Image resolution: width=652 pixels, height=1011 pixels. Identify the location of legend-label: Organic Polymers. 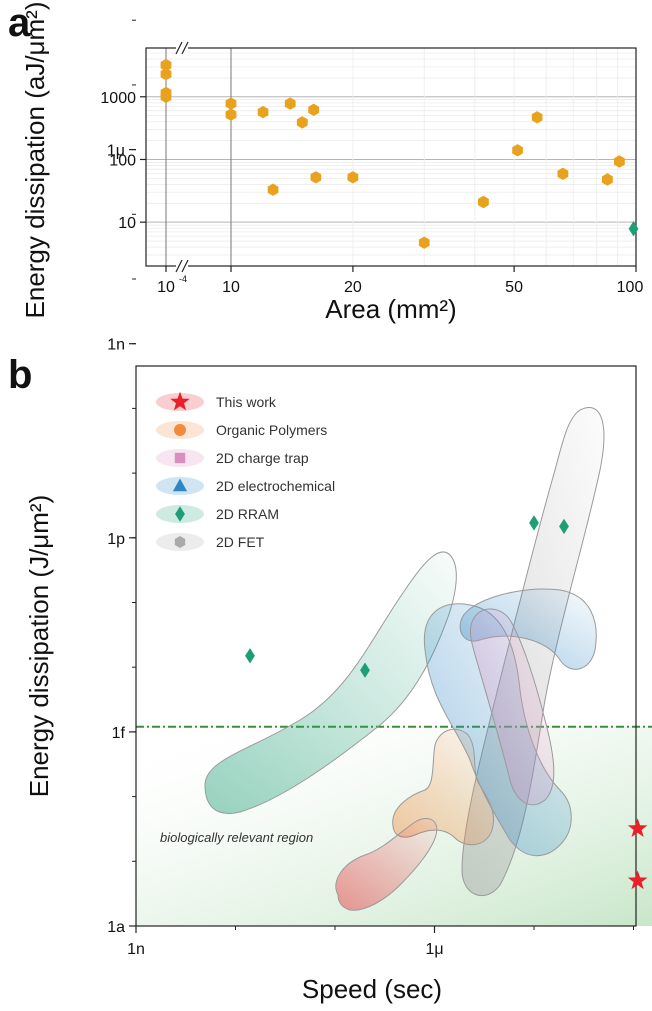
(271, 430).